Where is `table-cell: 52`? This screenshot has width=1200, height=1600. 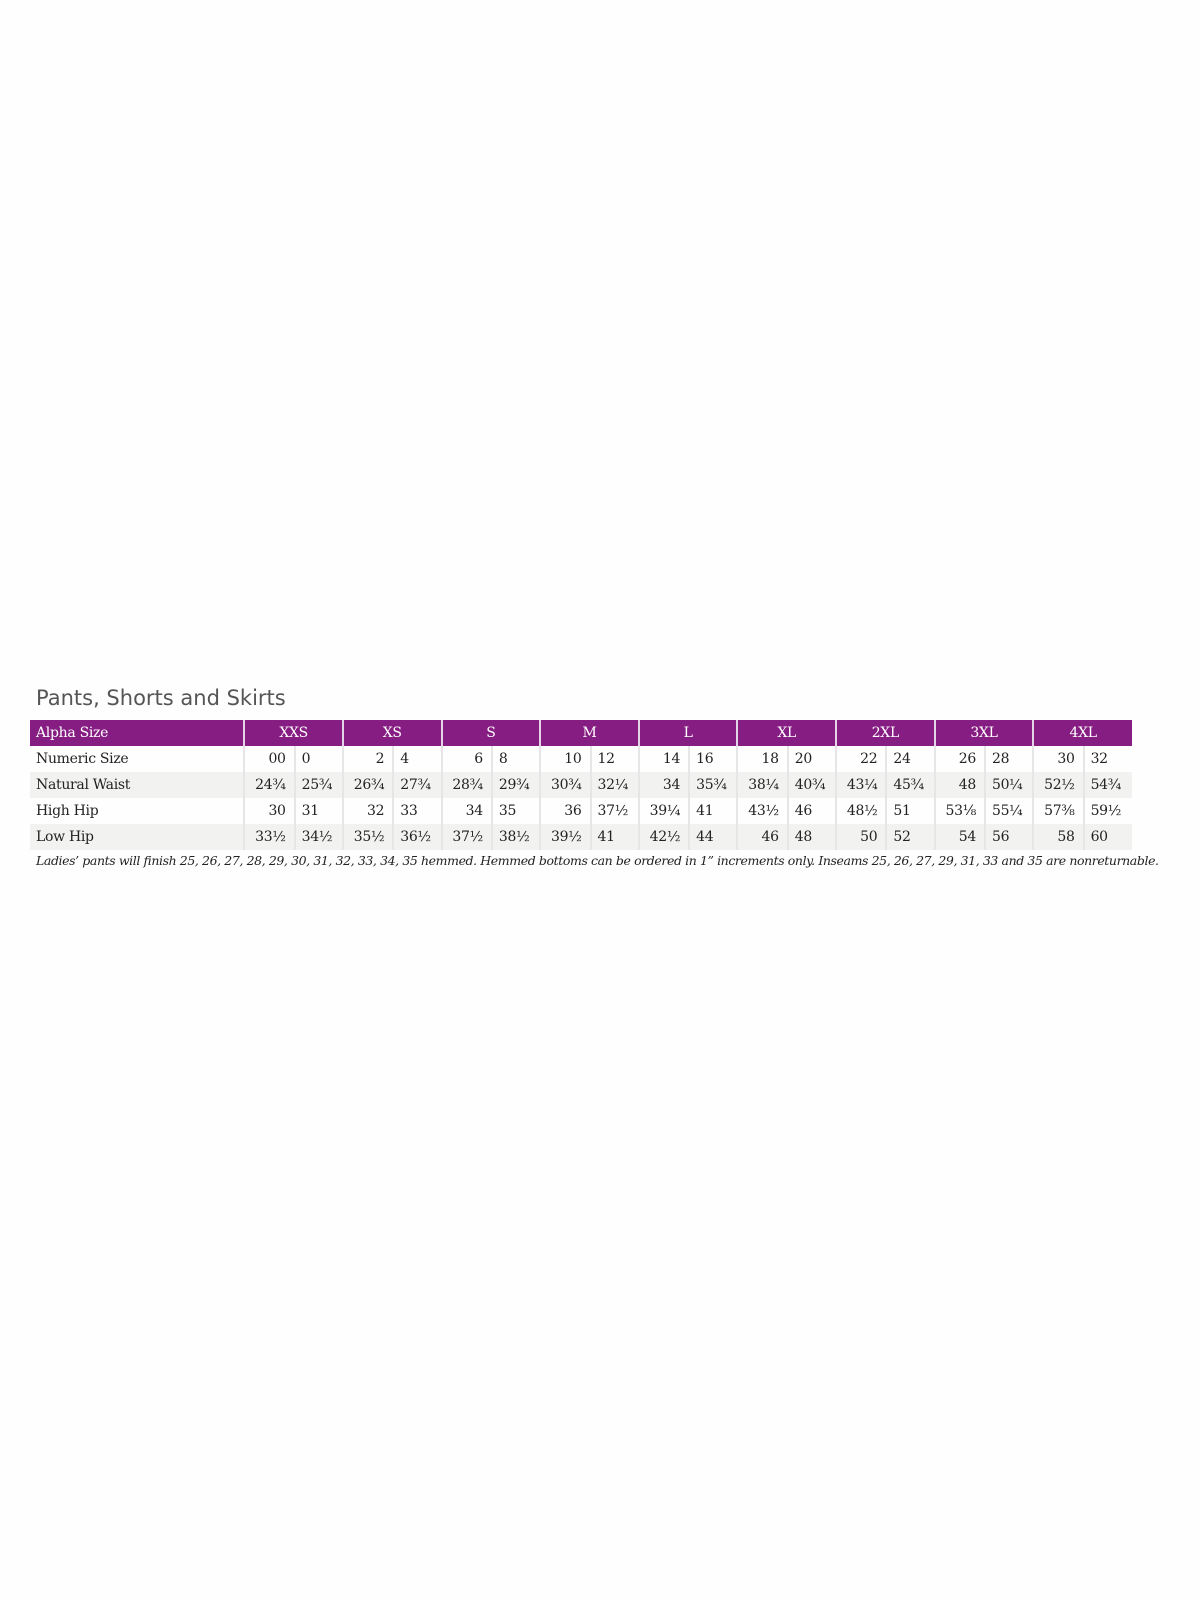 table-cell: 52 is located at coordinates (910, 837).